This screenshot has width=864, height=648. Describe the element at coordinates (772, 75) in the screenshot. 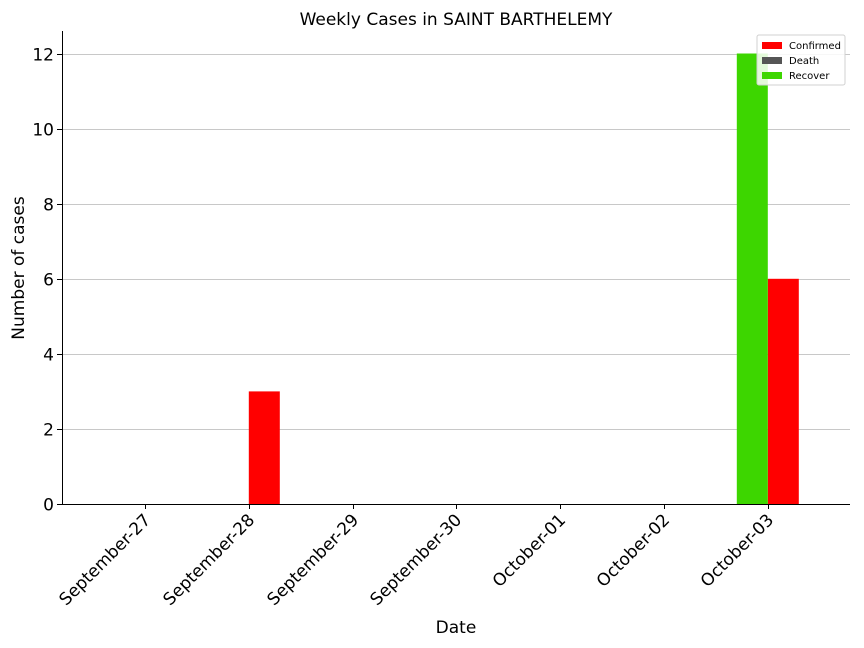

I see `legend-swatch-recover` at that location.